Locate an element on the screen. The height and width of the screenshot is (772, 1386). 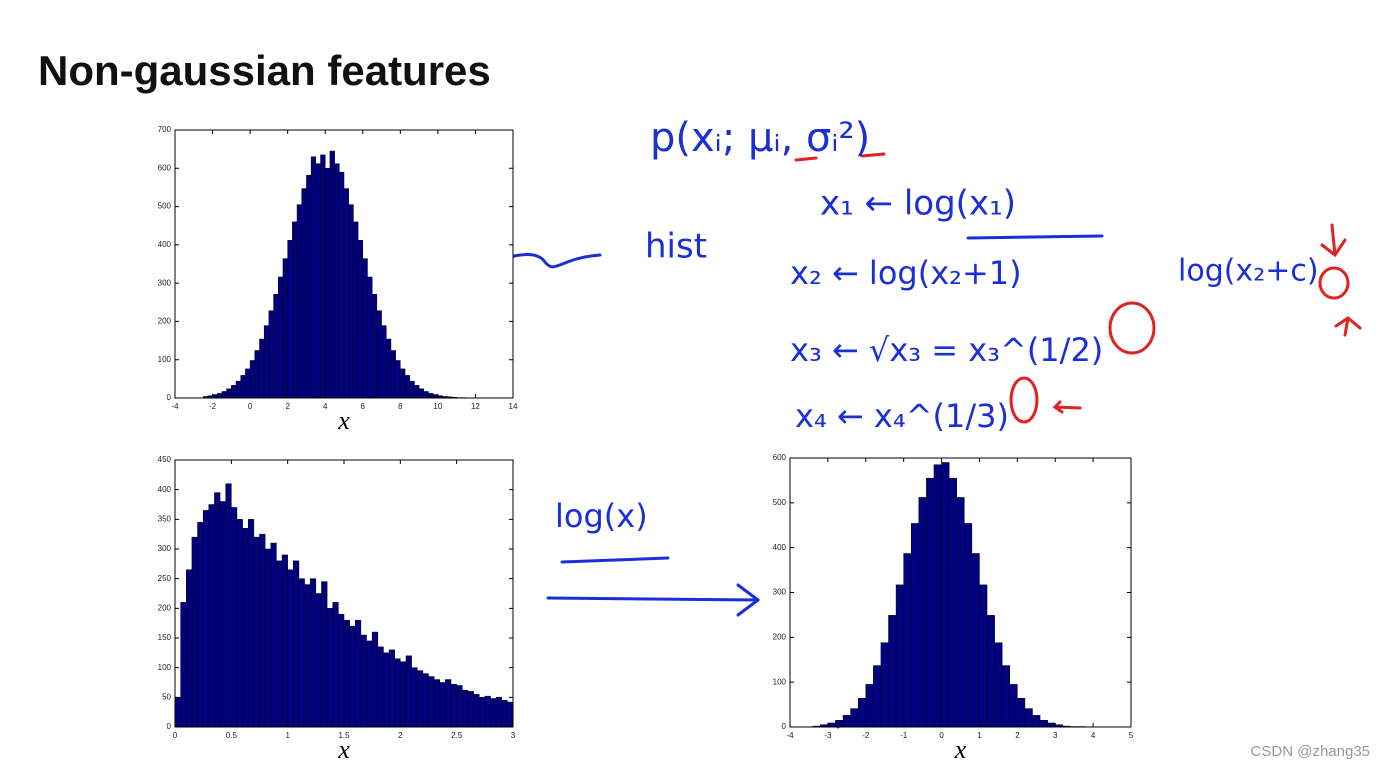
y-tick-label: 0 is located at coordinates (169, 397).